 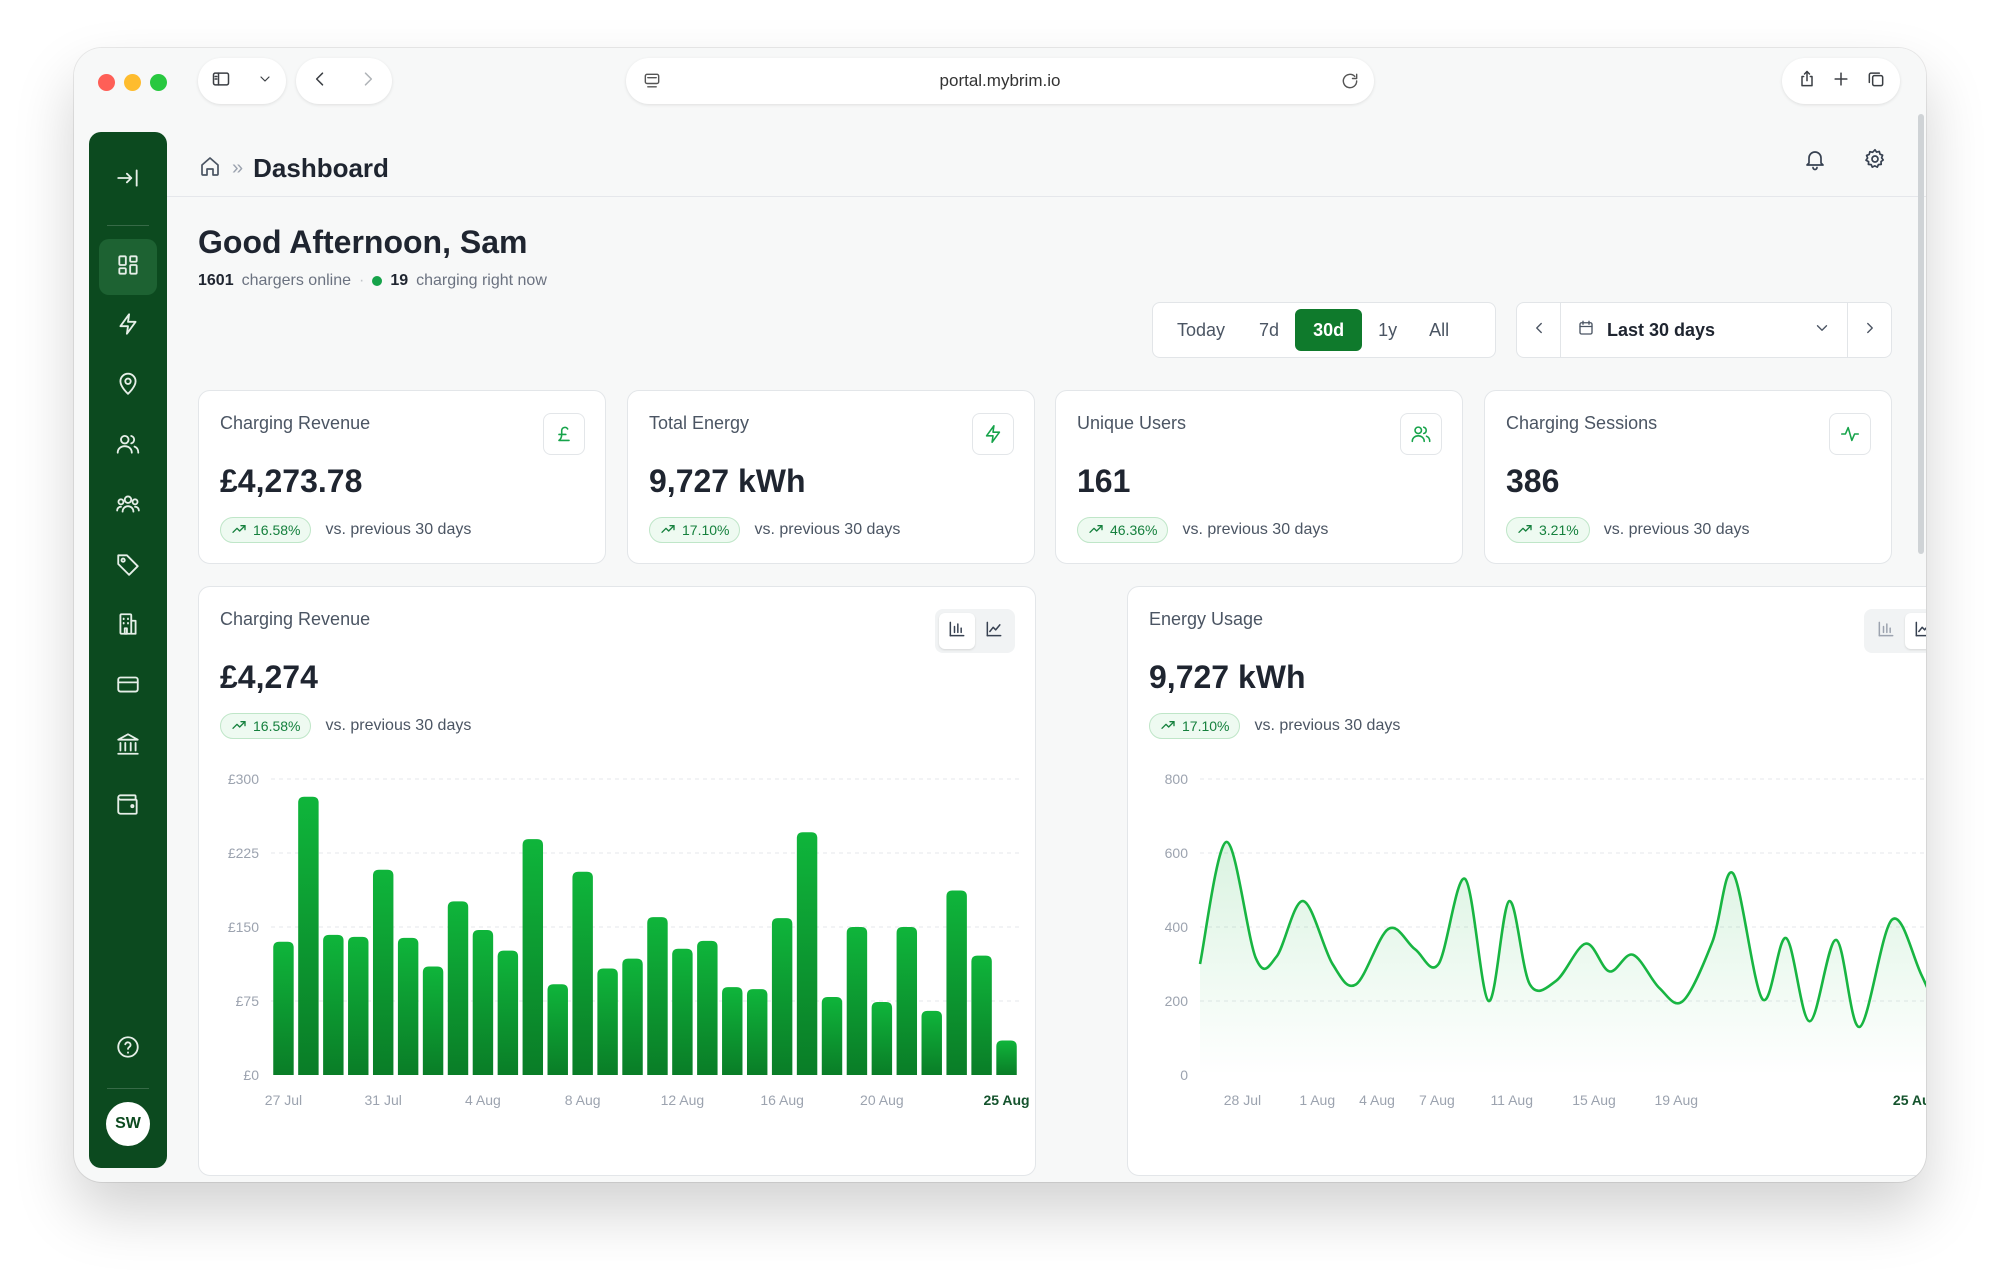 I want to click on tab-overview-icon, so click(x=1876, y=81).